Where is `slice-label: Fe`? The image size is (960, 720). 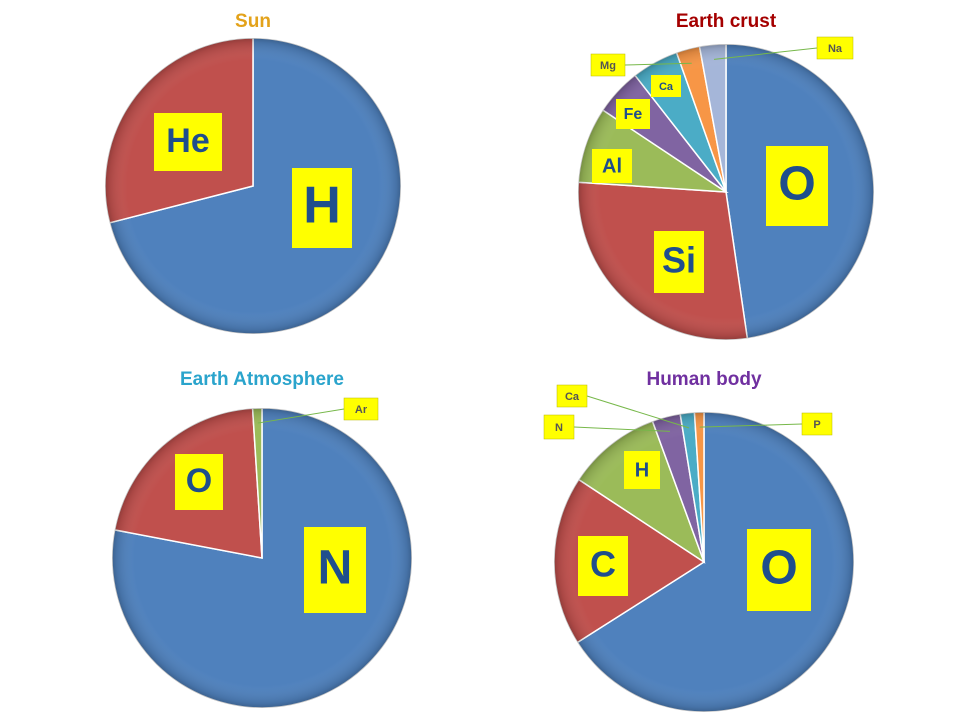 slice-label: Fe is located at coordinates (633, 114).